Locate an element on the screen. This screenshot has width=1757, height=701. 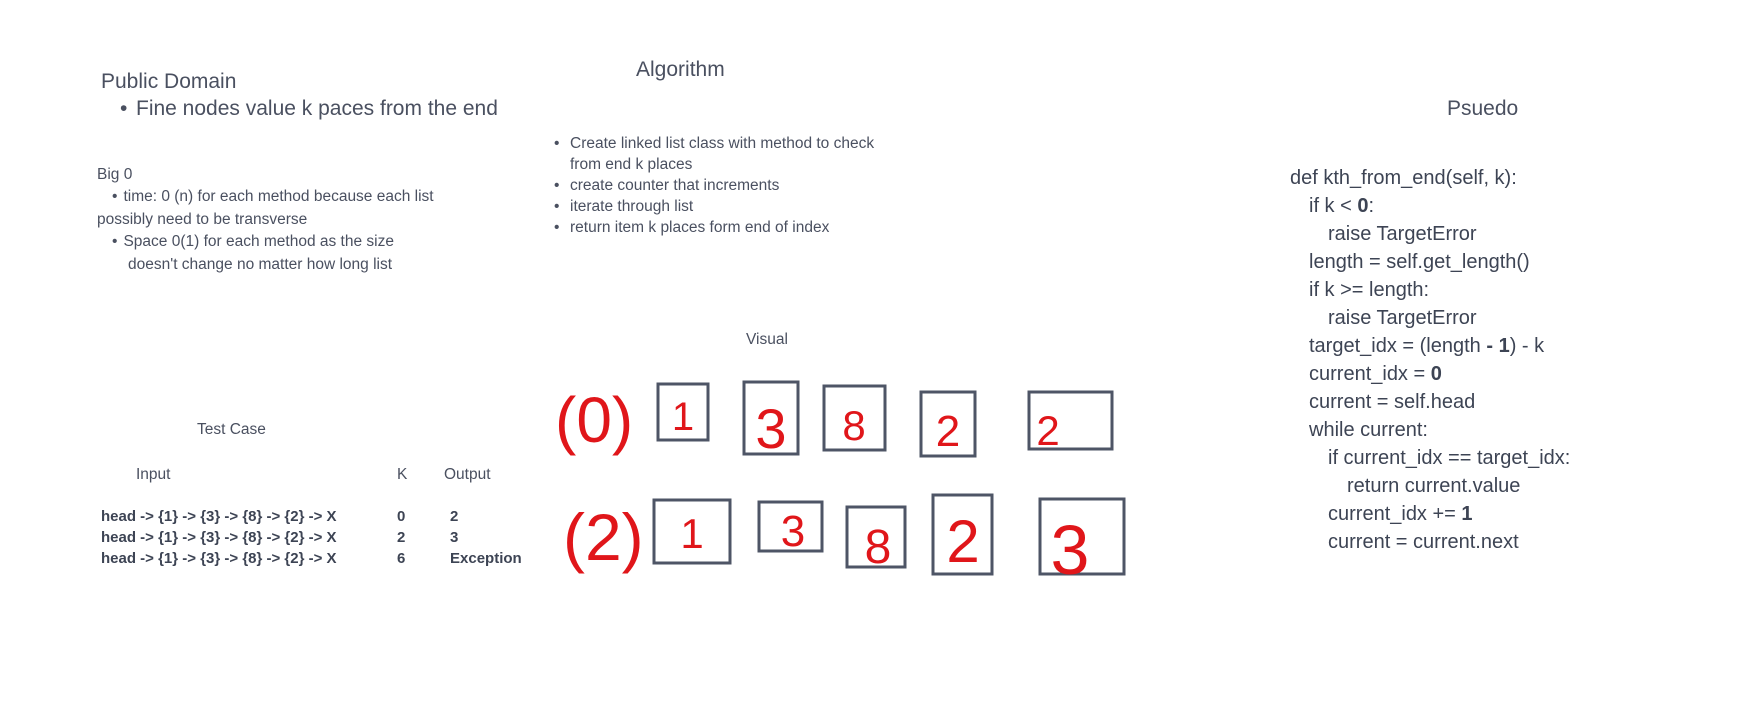
algorithm-title: Algorithm is located at coordinates (680, 69).